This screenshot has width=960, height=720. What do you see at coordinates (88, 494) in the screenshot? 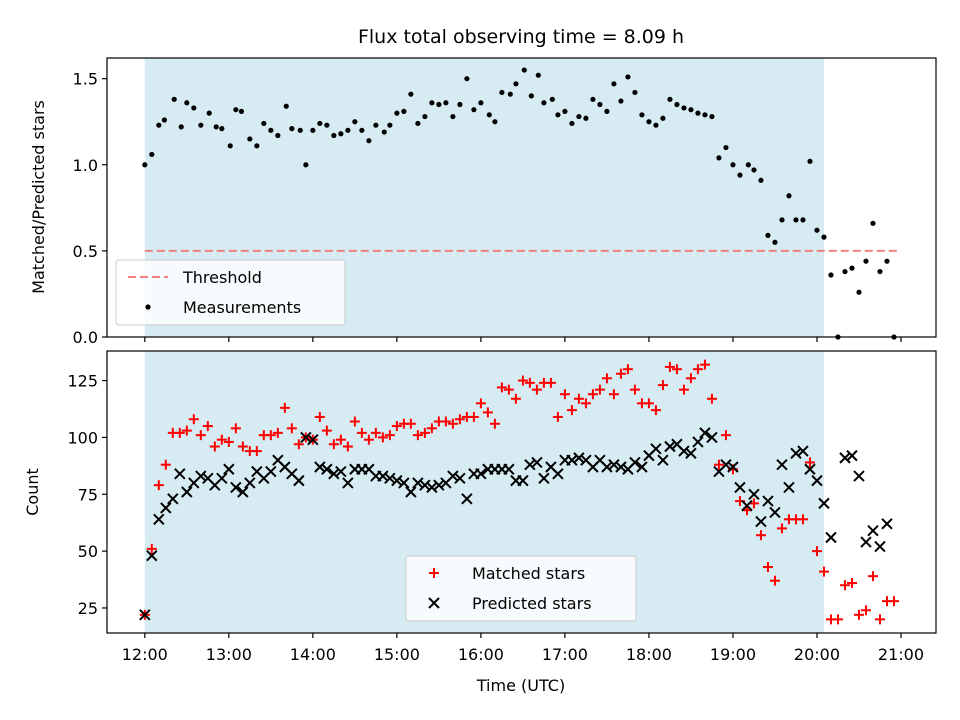
I see `y-tick-label: 75` at bounding box center [88, 494].